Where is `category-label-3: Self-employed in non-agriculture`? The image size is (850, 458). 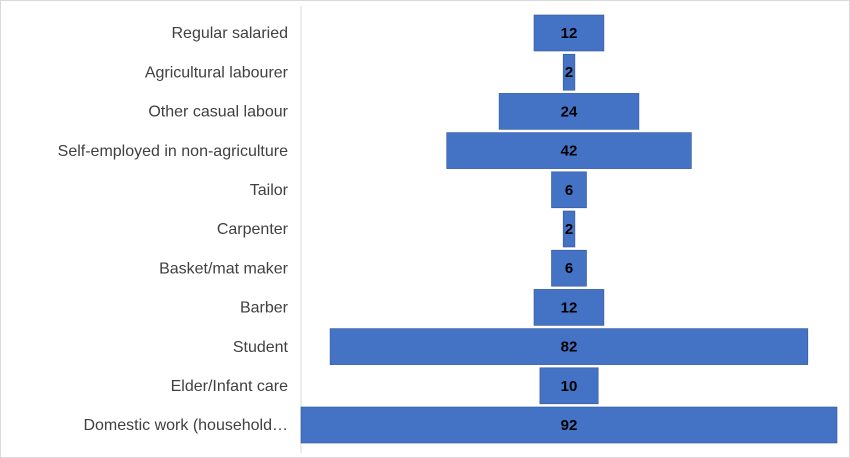
category-label-3: Self-employed in non-agriculture is located at coordinates (173, 151).